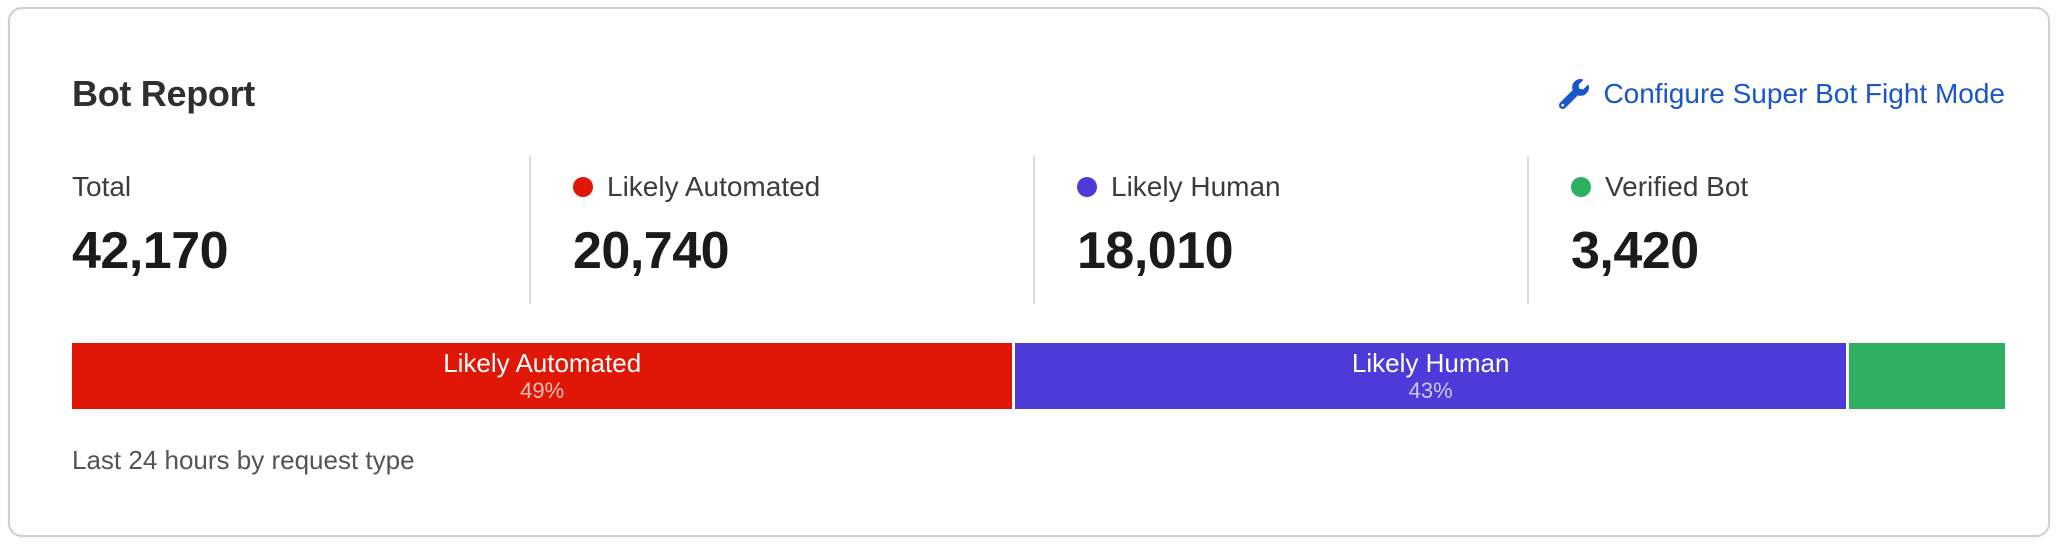 The image size is (2062, 550). I want to click on likely-human-dot-icon, so click(1087, 186).